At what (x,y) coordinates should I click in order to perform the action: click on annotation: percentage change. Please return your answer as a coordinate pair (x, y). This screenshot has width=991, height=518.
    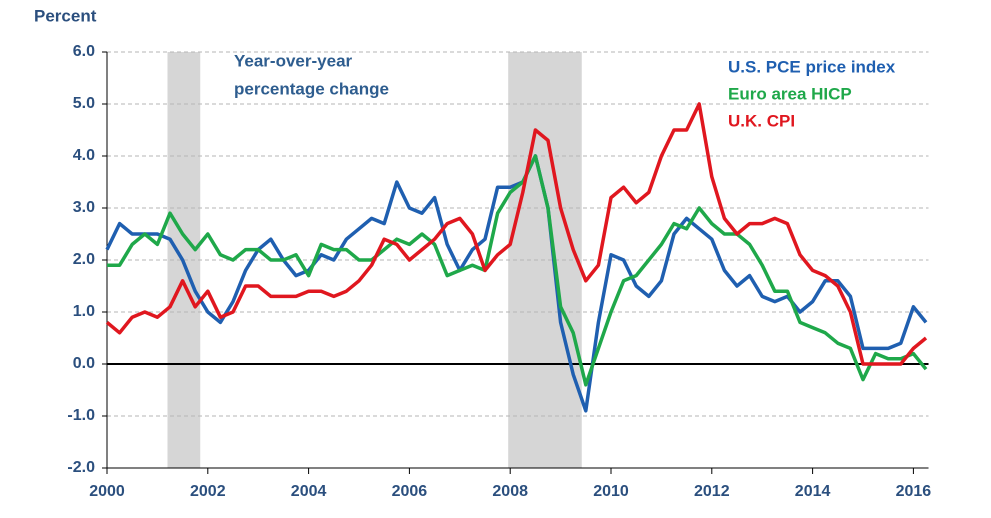
    Looking at the image, I should click on (311, 88).